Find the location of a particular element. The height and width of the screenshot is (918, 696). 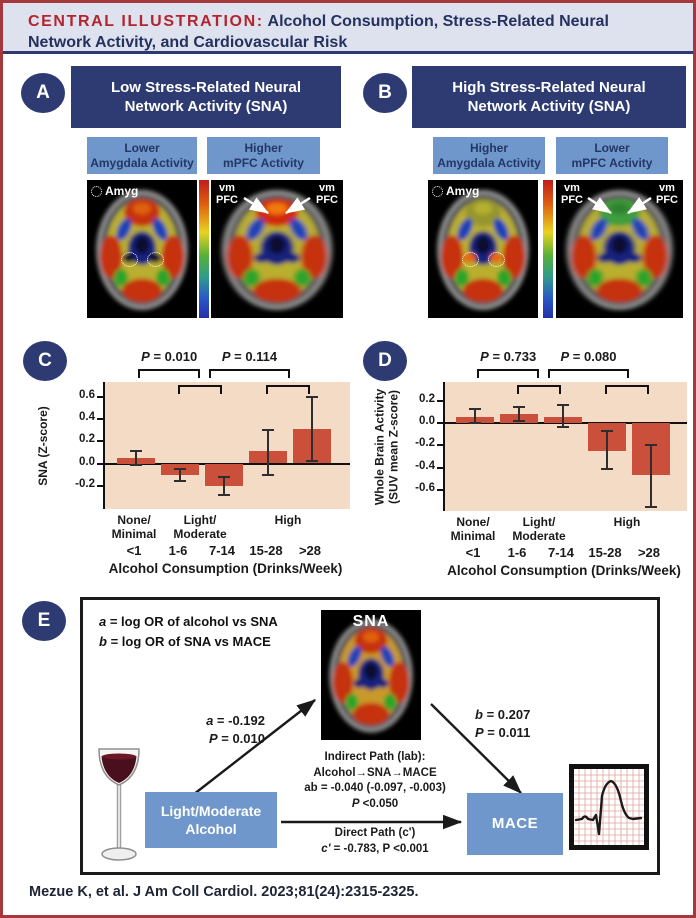

panel-a-subheader-amygdala: Lower Amygdala Activity is located at coordinates (142, 155).